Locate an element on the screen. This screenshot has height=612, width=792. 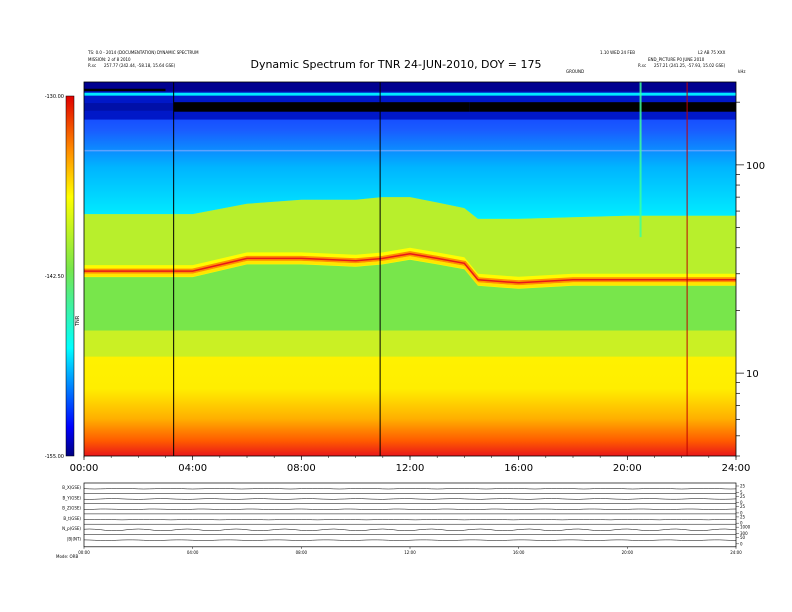
header-mid-label: GROUND is located at coordinates (575, 71).